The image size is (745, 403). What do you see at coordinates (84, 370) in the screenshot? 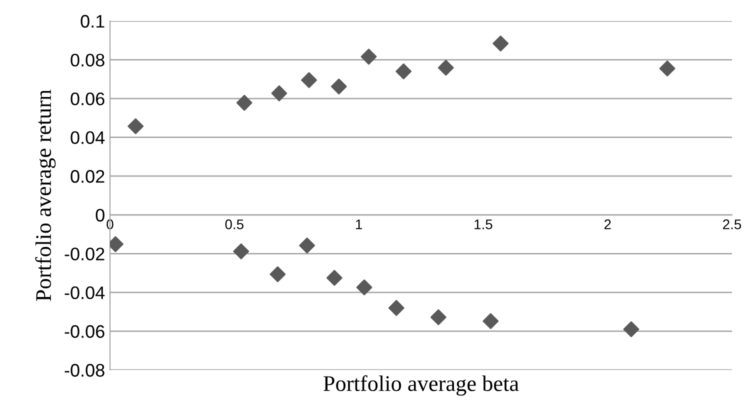
I see `y-tick-label: -0.08` at bounding box center [84, 370].